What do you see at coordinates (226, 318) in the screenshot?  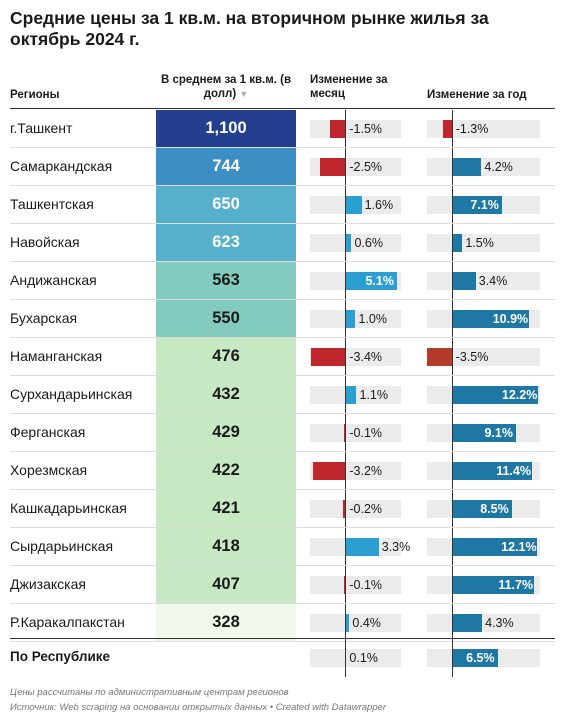 I see `price-value: 550` at bounding box center [226, 318].